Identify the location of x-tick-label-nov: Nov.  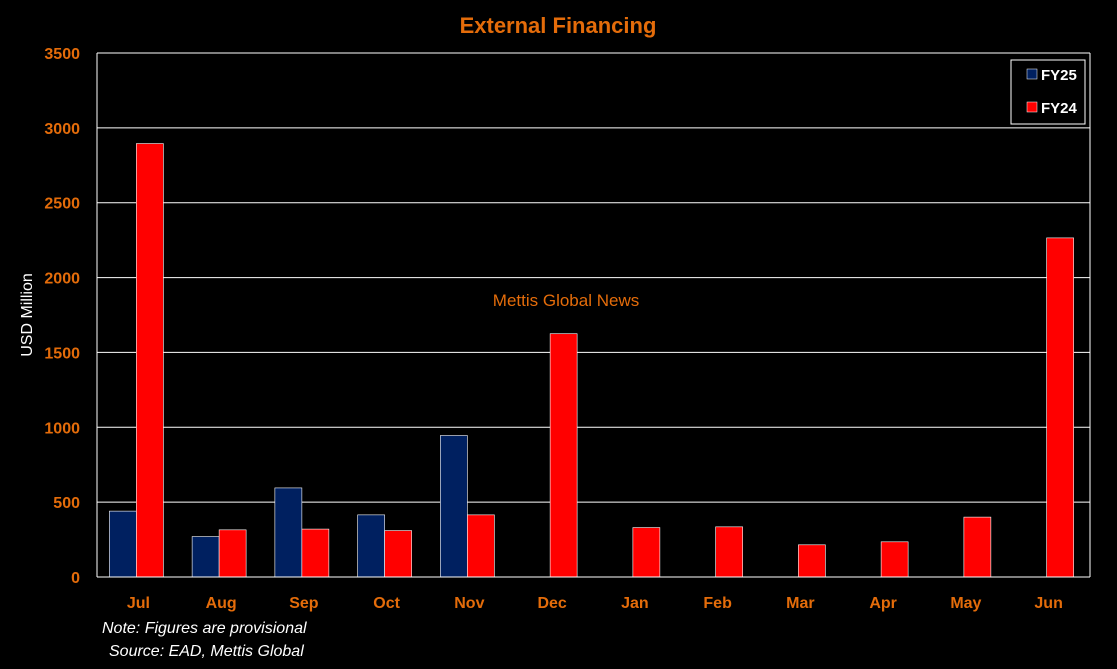
(469, 603).